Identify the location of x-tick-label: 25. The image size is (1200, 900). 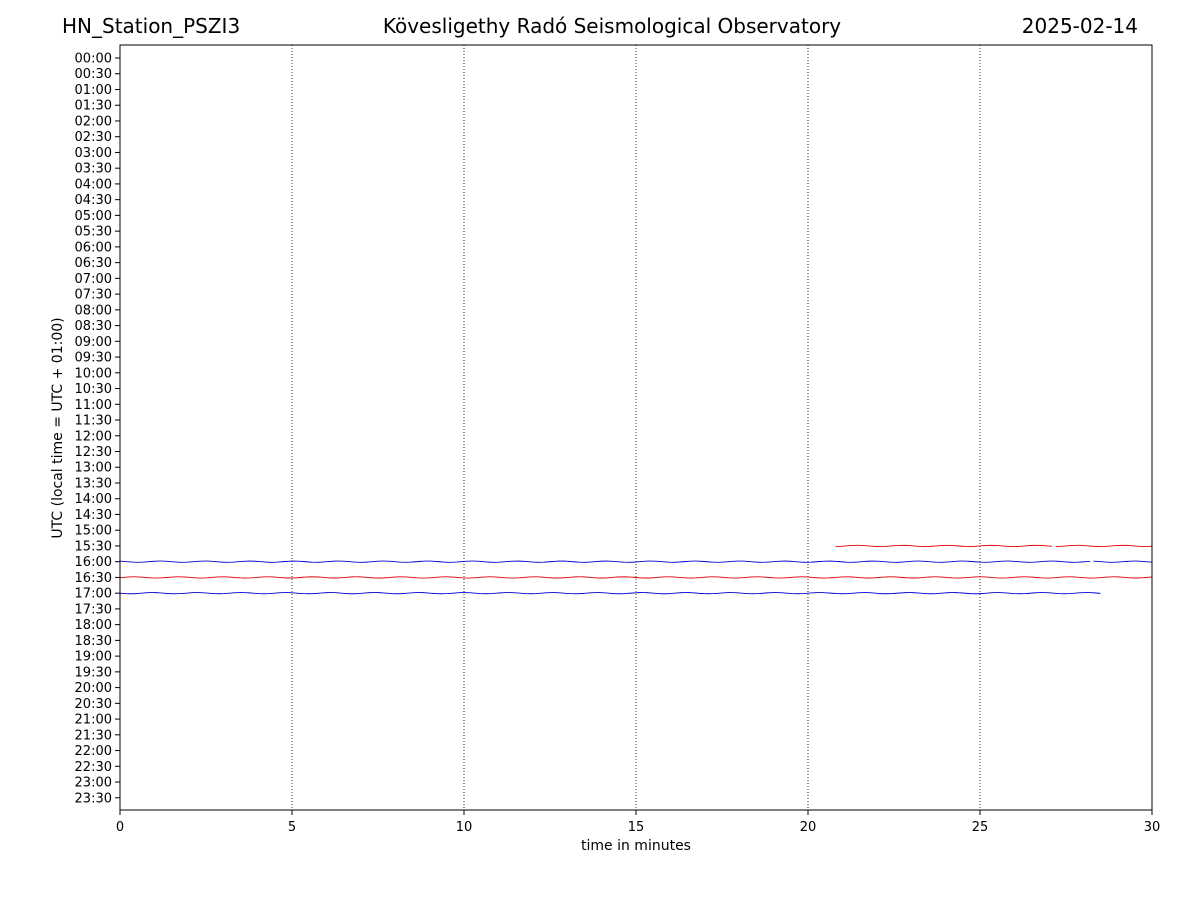
(980, 827).